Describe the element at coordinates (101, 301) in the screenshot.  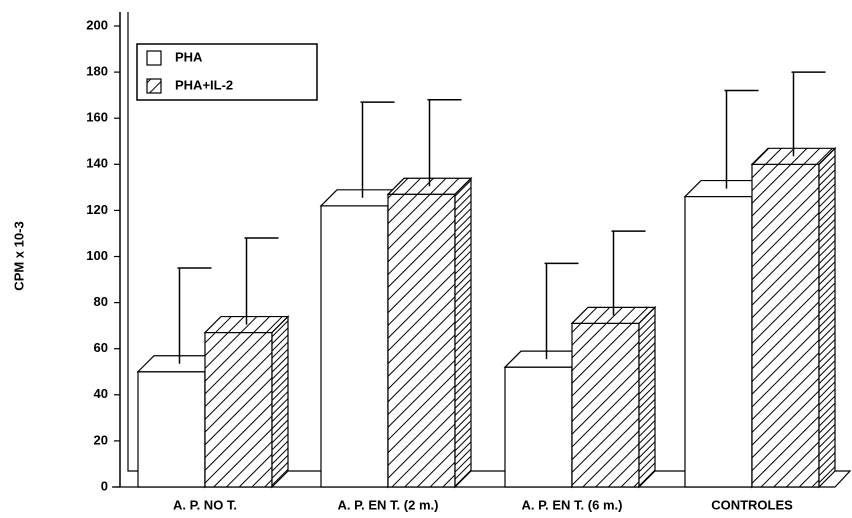
I see `y-tick-label: 80` at that location.